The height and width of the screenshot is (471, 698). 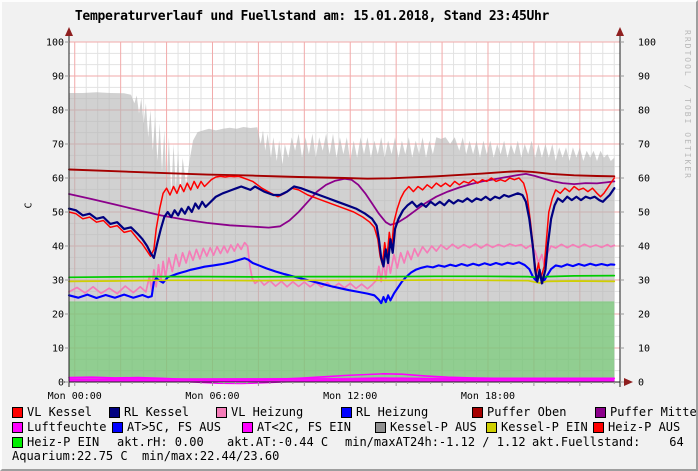 I want to click on x-tick-label: Mon 12:00, so click(x=350, y=396).